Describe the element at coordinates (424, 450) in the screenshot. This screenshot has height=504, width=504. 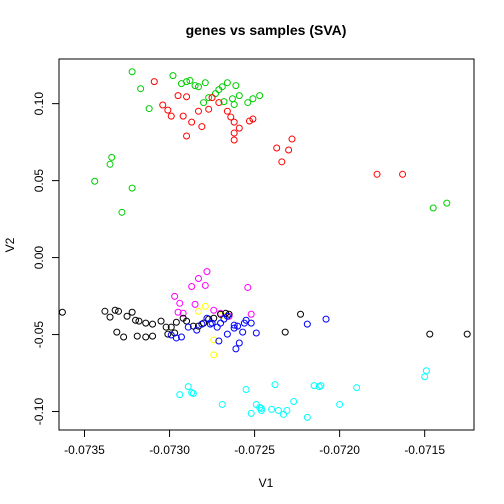
I see `x-tick-label: -0.0715` at that location.